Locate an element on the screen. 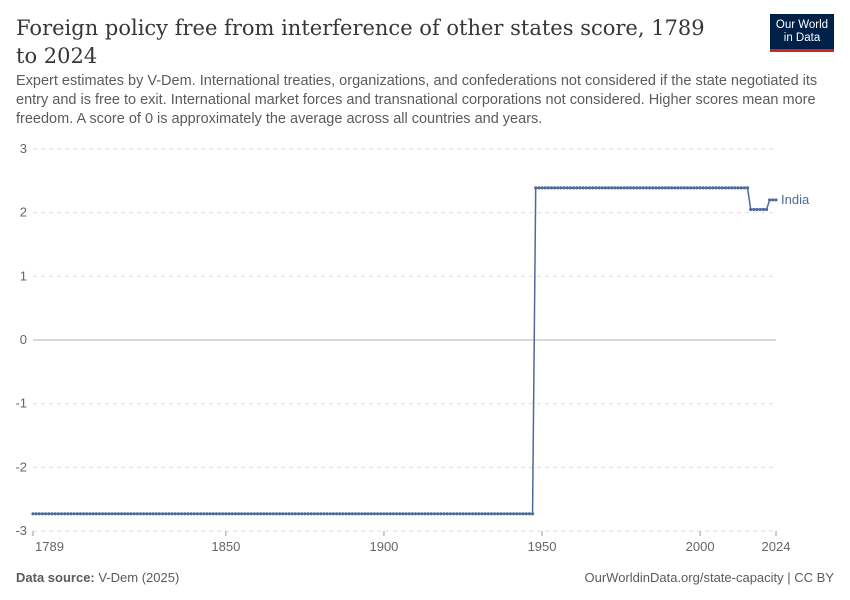  x-tick-label: 1900 is located at coordinates (383, 546).